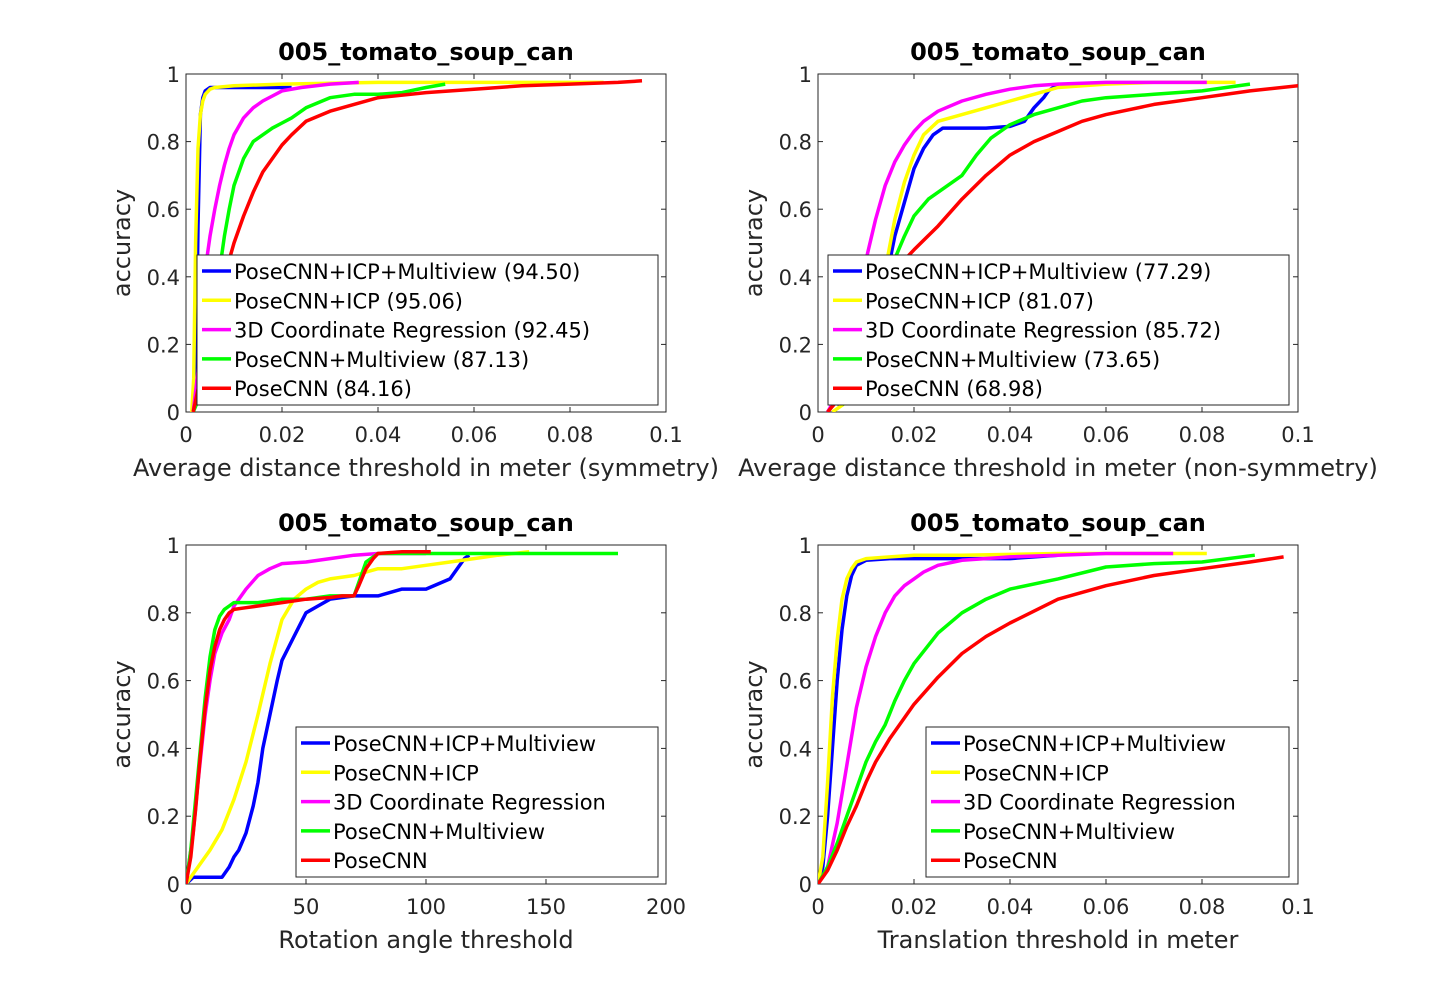  What do you see at coordinates (546, 907) in the screenshot?
I see `x-tick-label: 150` at bounding box center [546, 907].